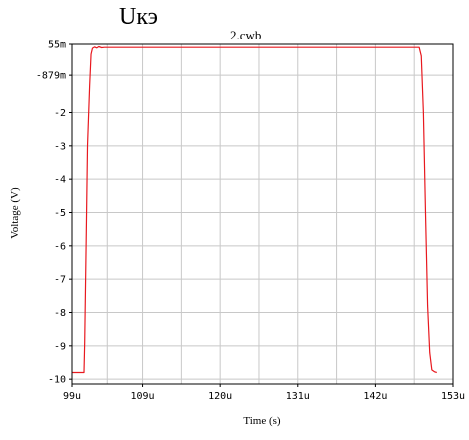 The image size is (469, 440). Describe the element at coordinates (143, 396) in the screenshot. I see `x-tick-label: 109u` at that location.